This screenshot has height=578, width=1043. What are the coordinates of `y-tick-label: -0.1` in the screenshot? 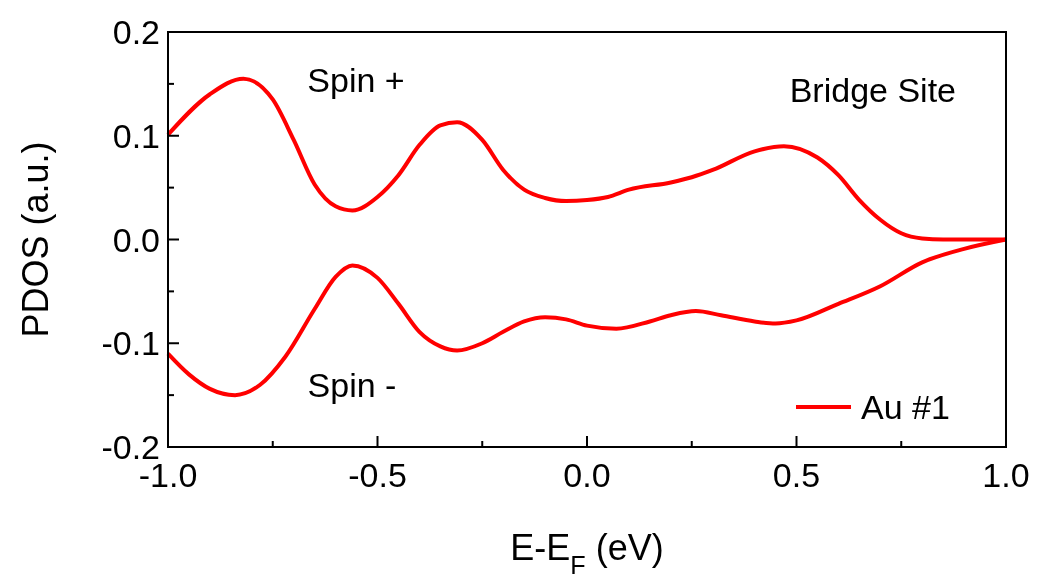 It's located at (130, 343).